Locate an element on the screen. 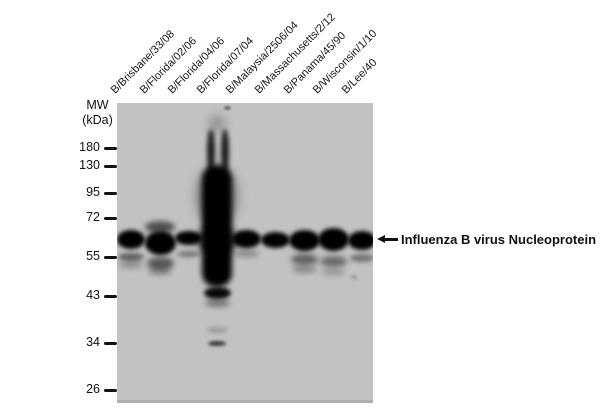 The image size is (615, 409). mw-marker-label: 130 is located at coordinates (89, 165).